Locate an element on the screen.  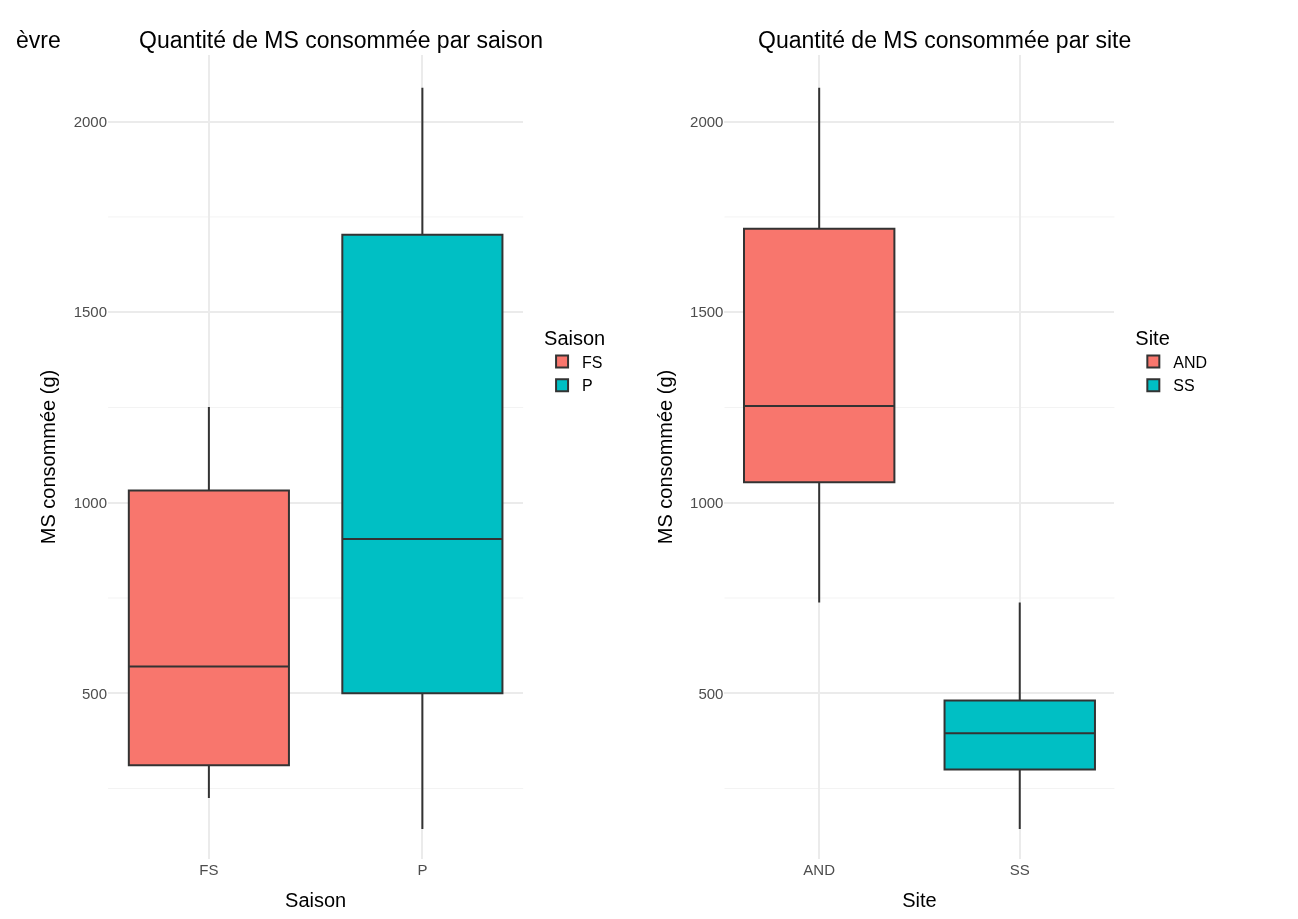
legend-label: SS is located at coordinates (1184, 386).